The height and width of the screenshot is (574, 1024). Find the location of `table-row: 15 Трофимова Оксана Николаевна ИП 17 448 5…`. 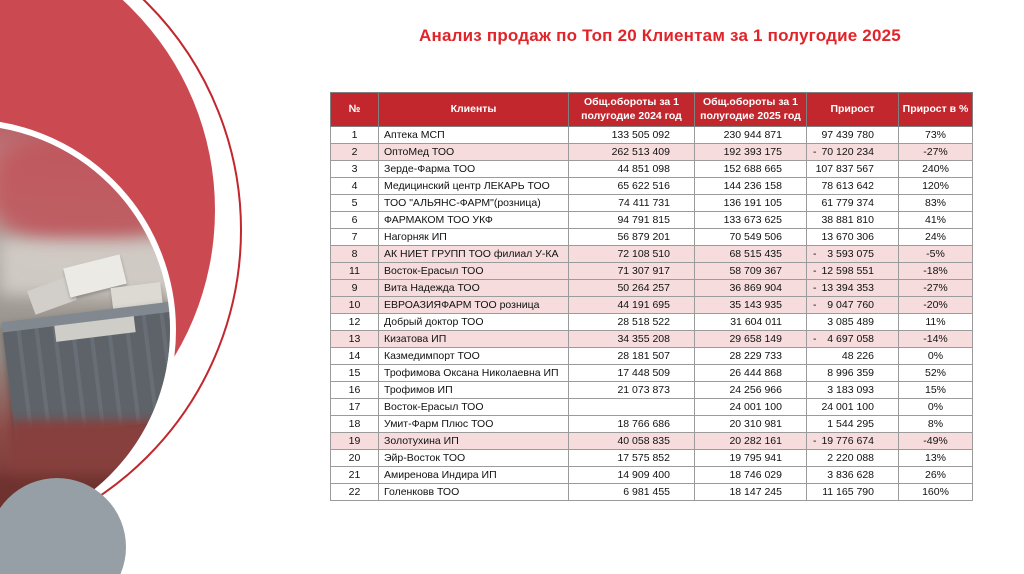

table-row: 15 Трофимова Оксана Николаевна ИП 17 448 5… is located at coordinates (651, 373).